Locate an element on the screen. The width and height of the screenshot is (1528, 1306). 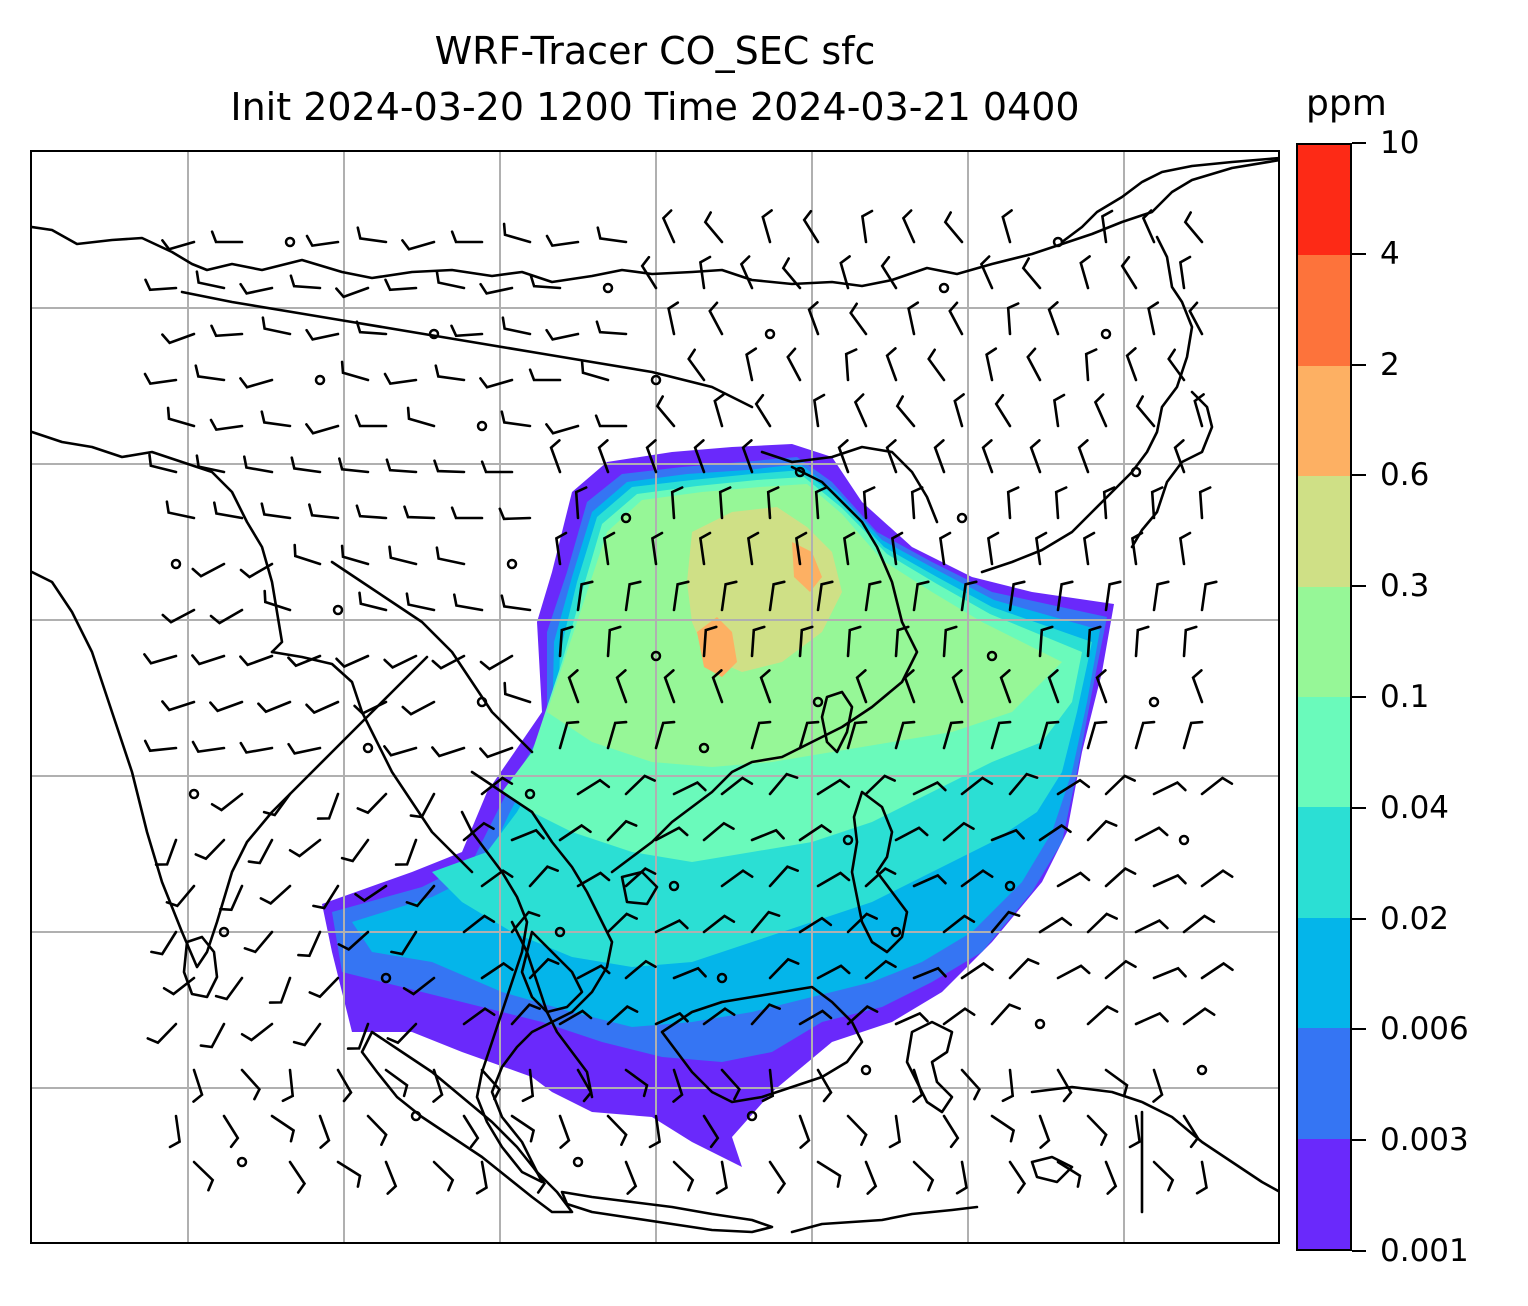
colorbar-segment is located at coordinates (1324, 641).